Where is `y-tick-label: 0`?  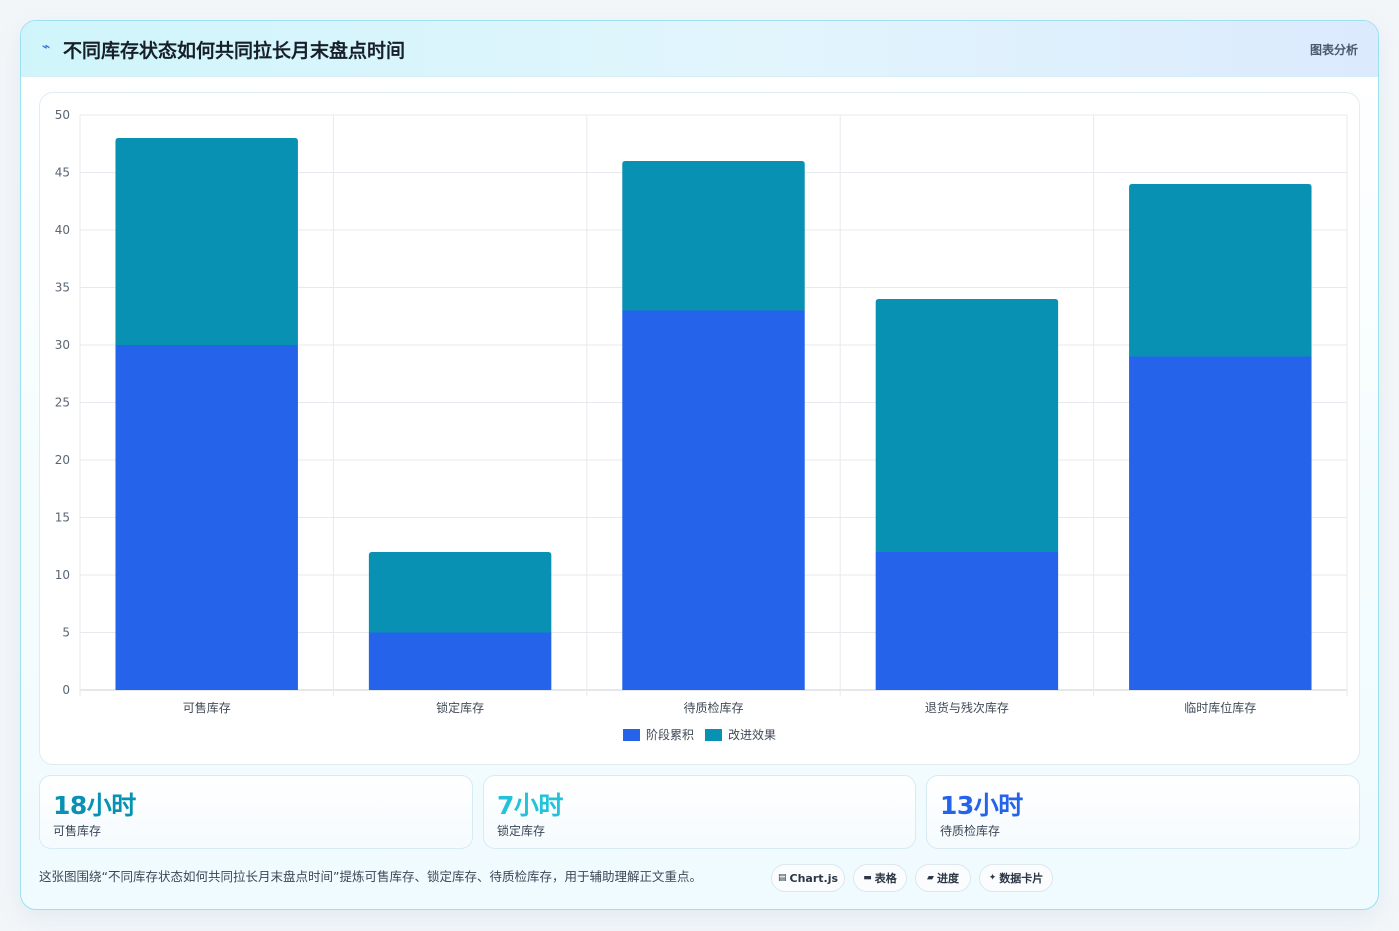
y-tick-label: 0 is located at coordinates (66, 690).